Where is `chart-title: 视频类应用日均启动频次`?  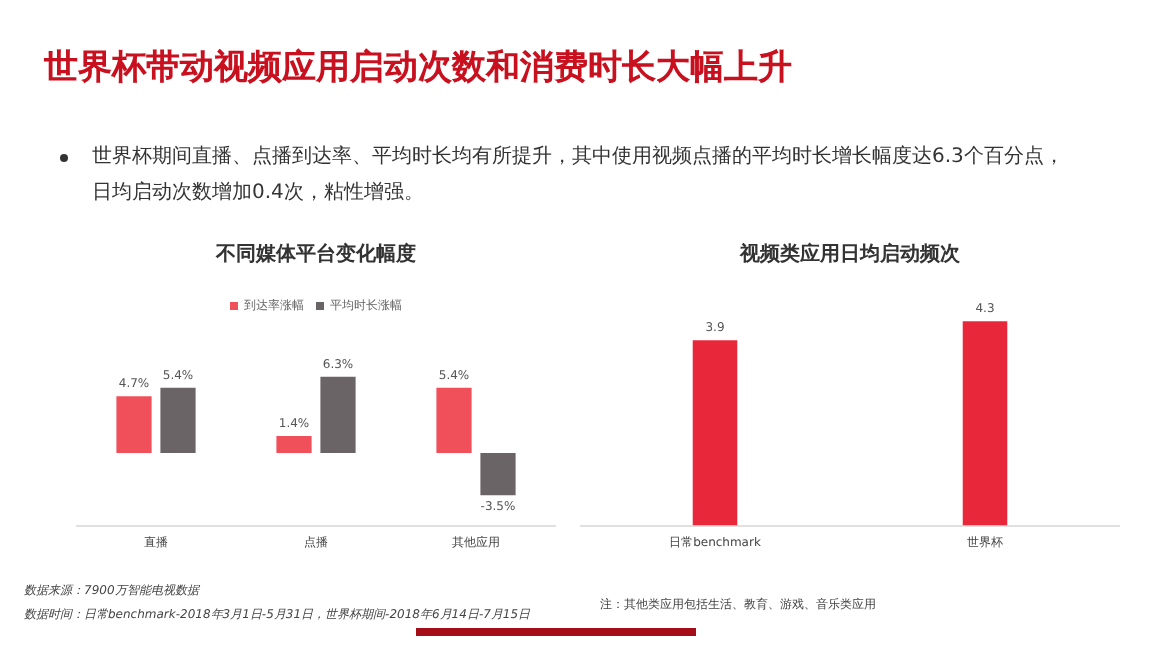
chart-title: 视频类应用日均启动频次 is located at coordinates (849, 254).